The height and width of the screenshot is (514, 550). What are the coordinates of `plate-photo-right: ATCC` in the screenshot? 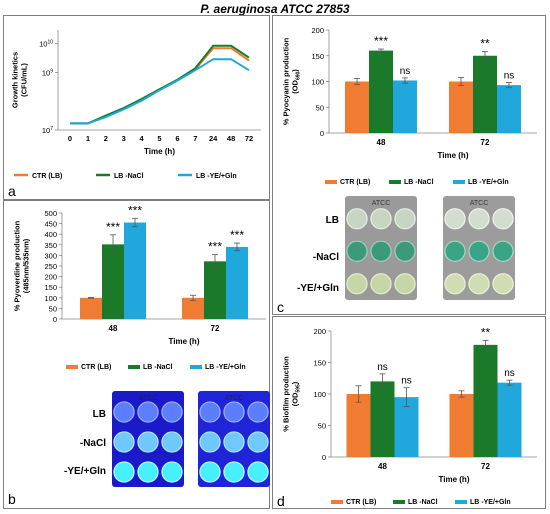 It's located at (234, 439).